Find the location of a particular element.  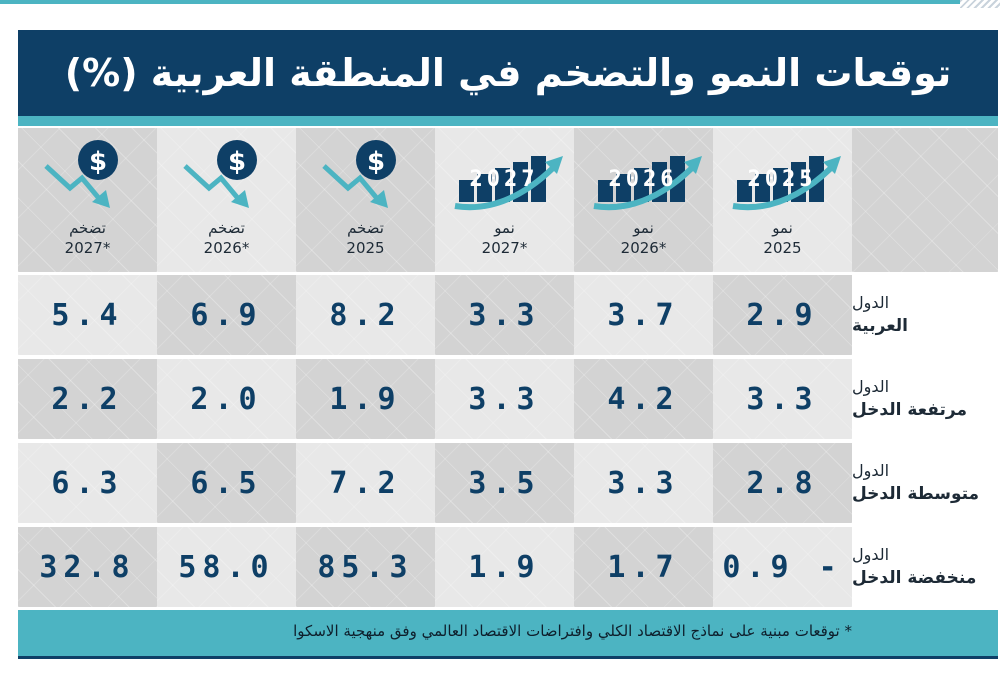

corner-decoration is located at coordinates (980, 4).